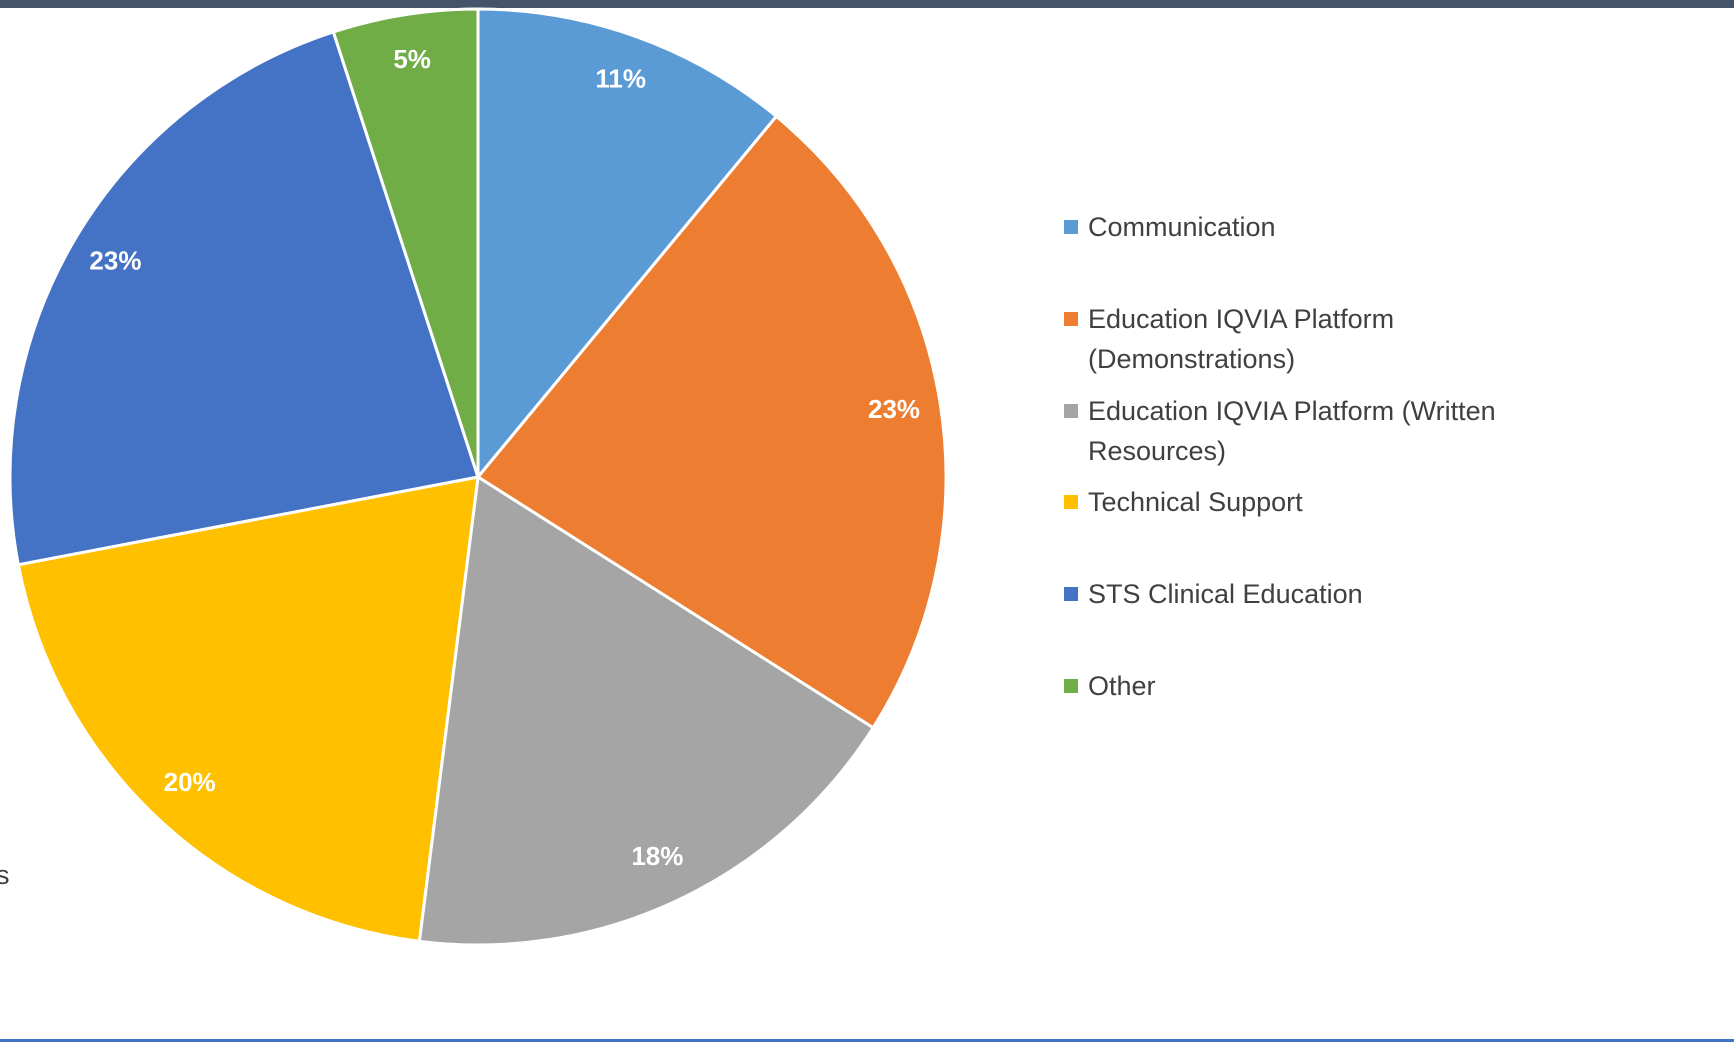  I want to click on legend-label: Communication, so click(1182, 227).